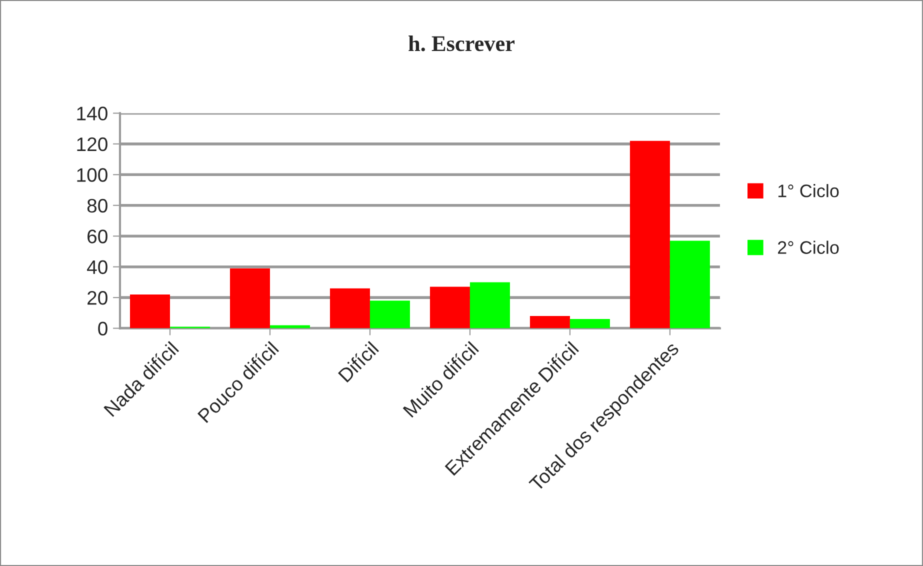 The height and width of the screenshot is (566, 923). What do you see at coordinates (98, 298) in the screenshot?
I see `y-tick-label: 20` at bounding box center [98, 298].